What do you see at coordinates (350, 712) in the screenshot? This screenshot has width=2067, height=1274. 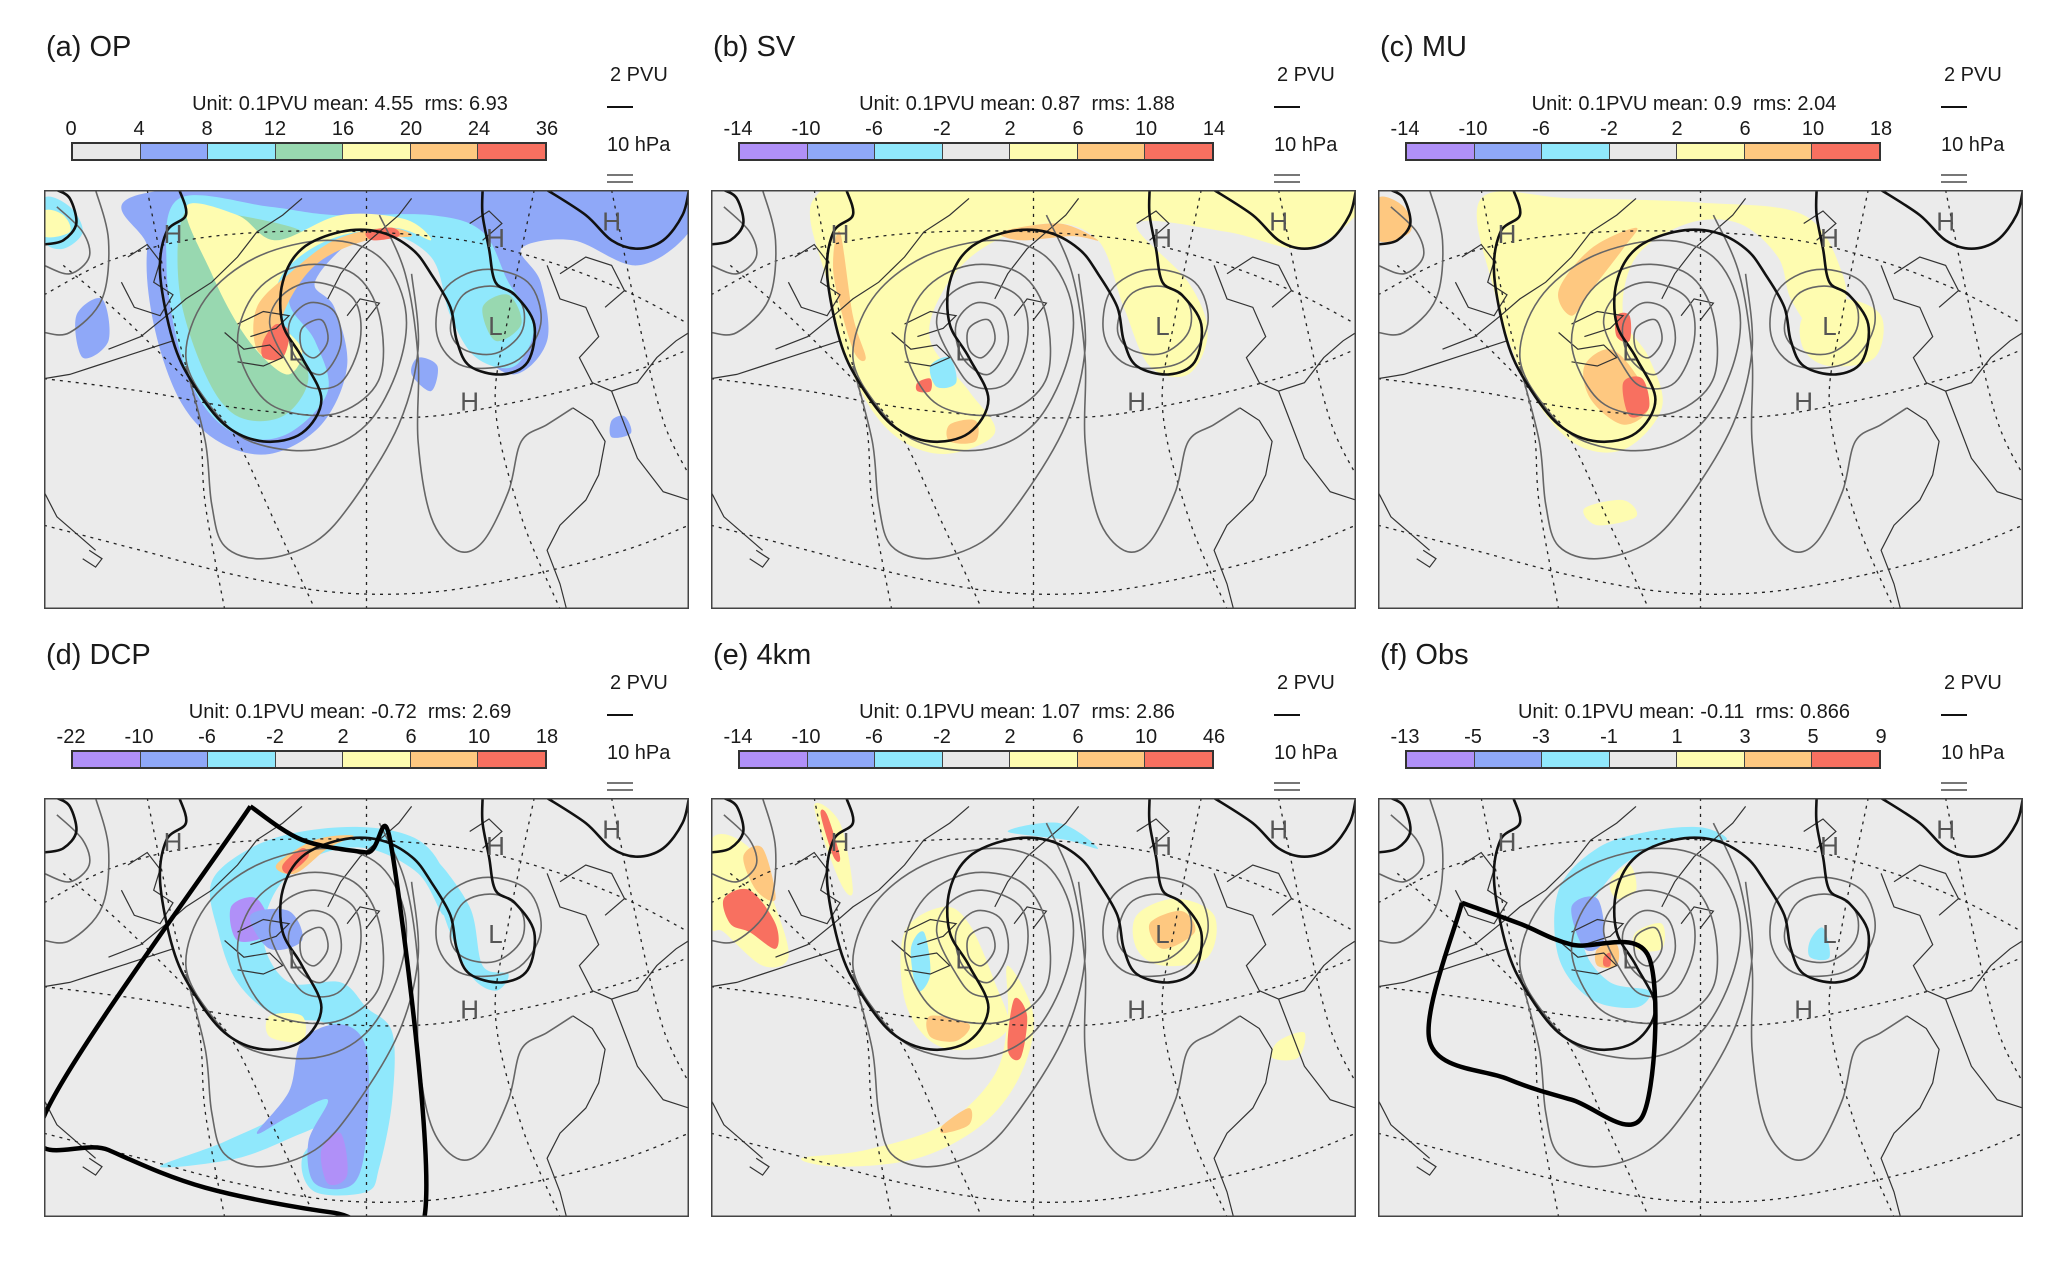 I see `panel-stats: Unit: 0.1PVU mean: -0.72 rms: 2.69` at bounding box center [350, 712].